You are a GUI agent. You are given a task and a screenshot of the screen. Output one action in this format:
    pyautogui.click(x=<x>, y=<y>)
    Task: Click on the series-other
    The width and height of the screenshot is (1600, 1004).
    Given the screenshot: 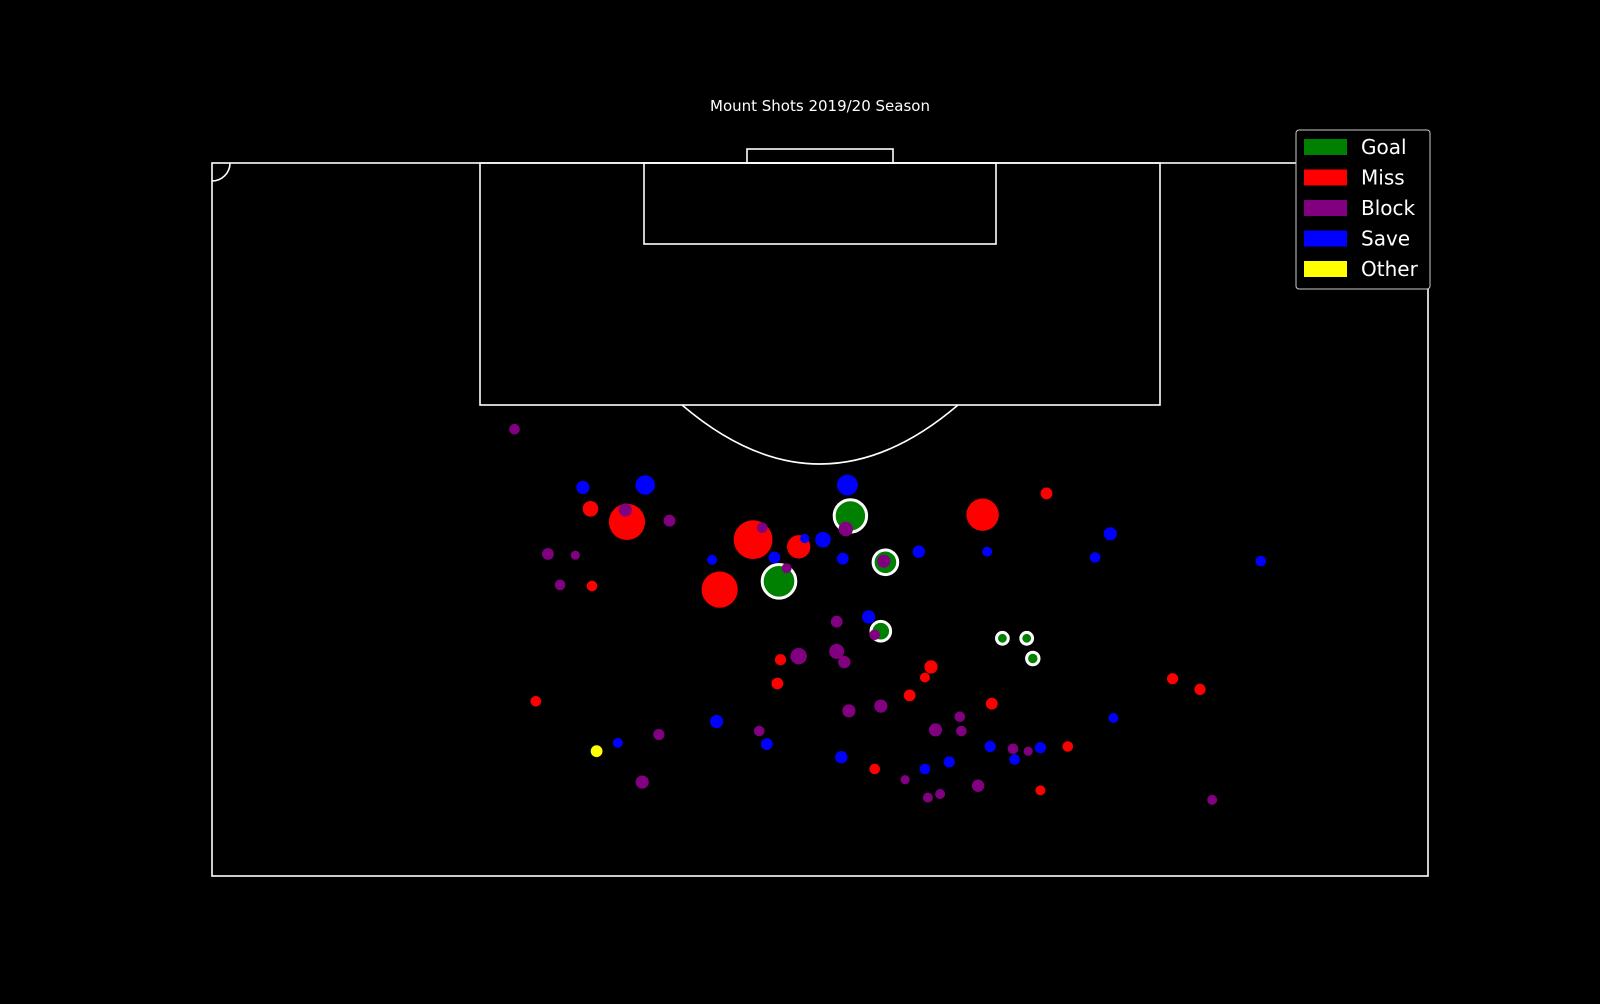 What is the action you would take?
    pyautogui.click(x=596, y=751)
    